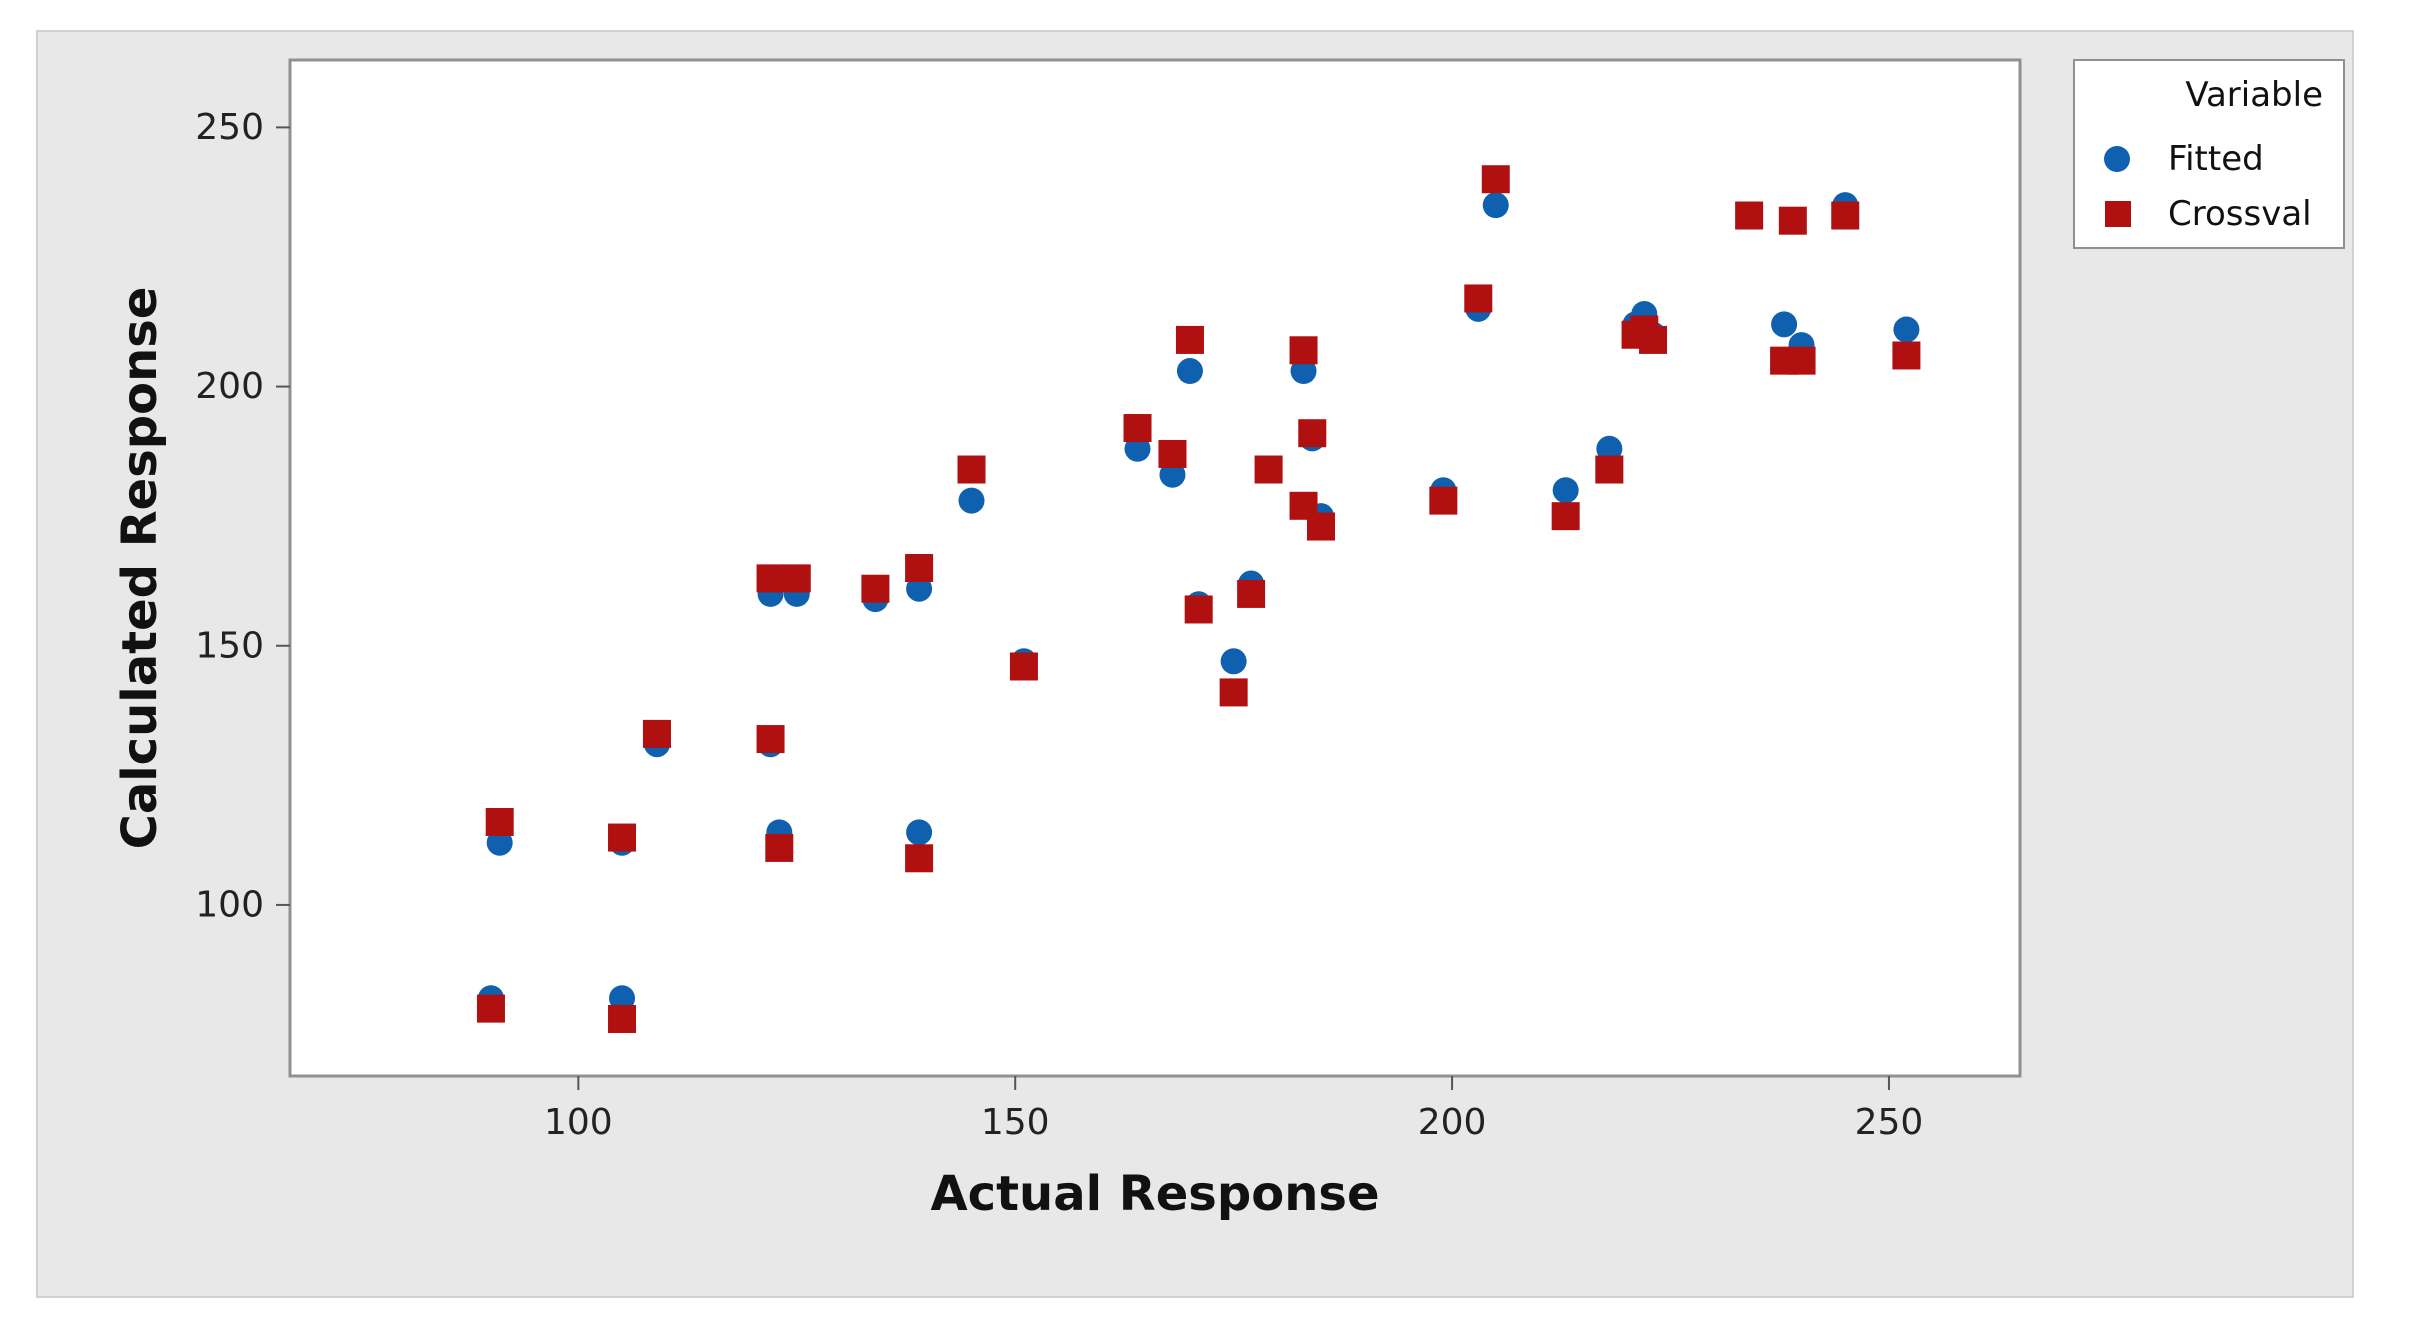 This screenshot has width=2410, height=1329. What do you see at coordinates (2118, 214) in the screenshot?
I see `legend-crossval-marker` at bounding box center [2118, 214].